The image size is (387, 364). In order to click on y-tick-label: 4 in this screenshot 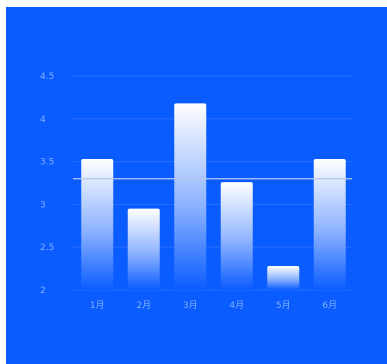, I will do `click(43, 120)`.